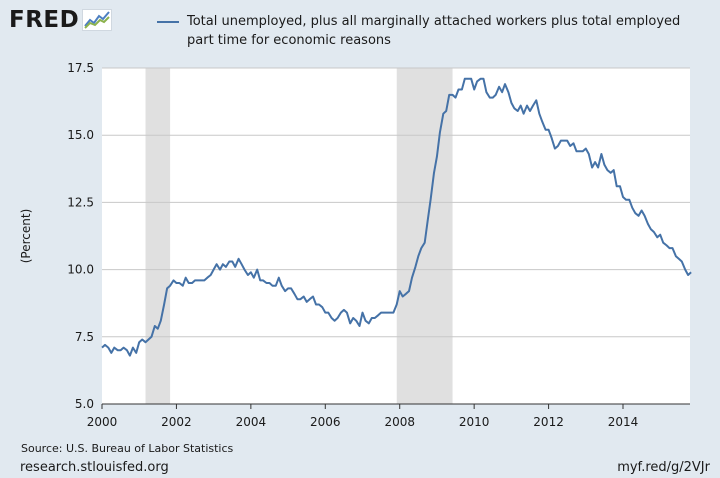 This screenshot has width=720, height=478. Describe the element at coordinates (84, 404) in the screenshot. I see `y-tick-label: 5.0` at that location.